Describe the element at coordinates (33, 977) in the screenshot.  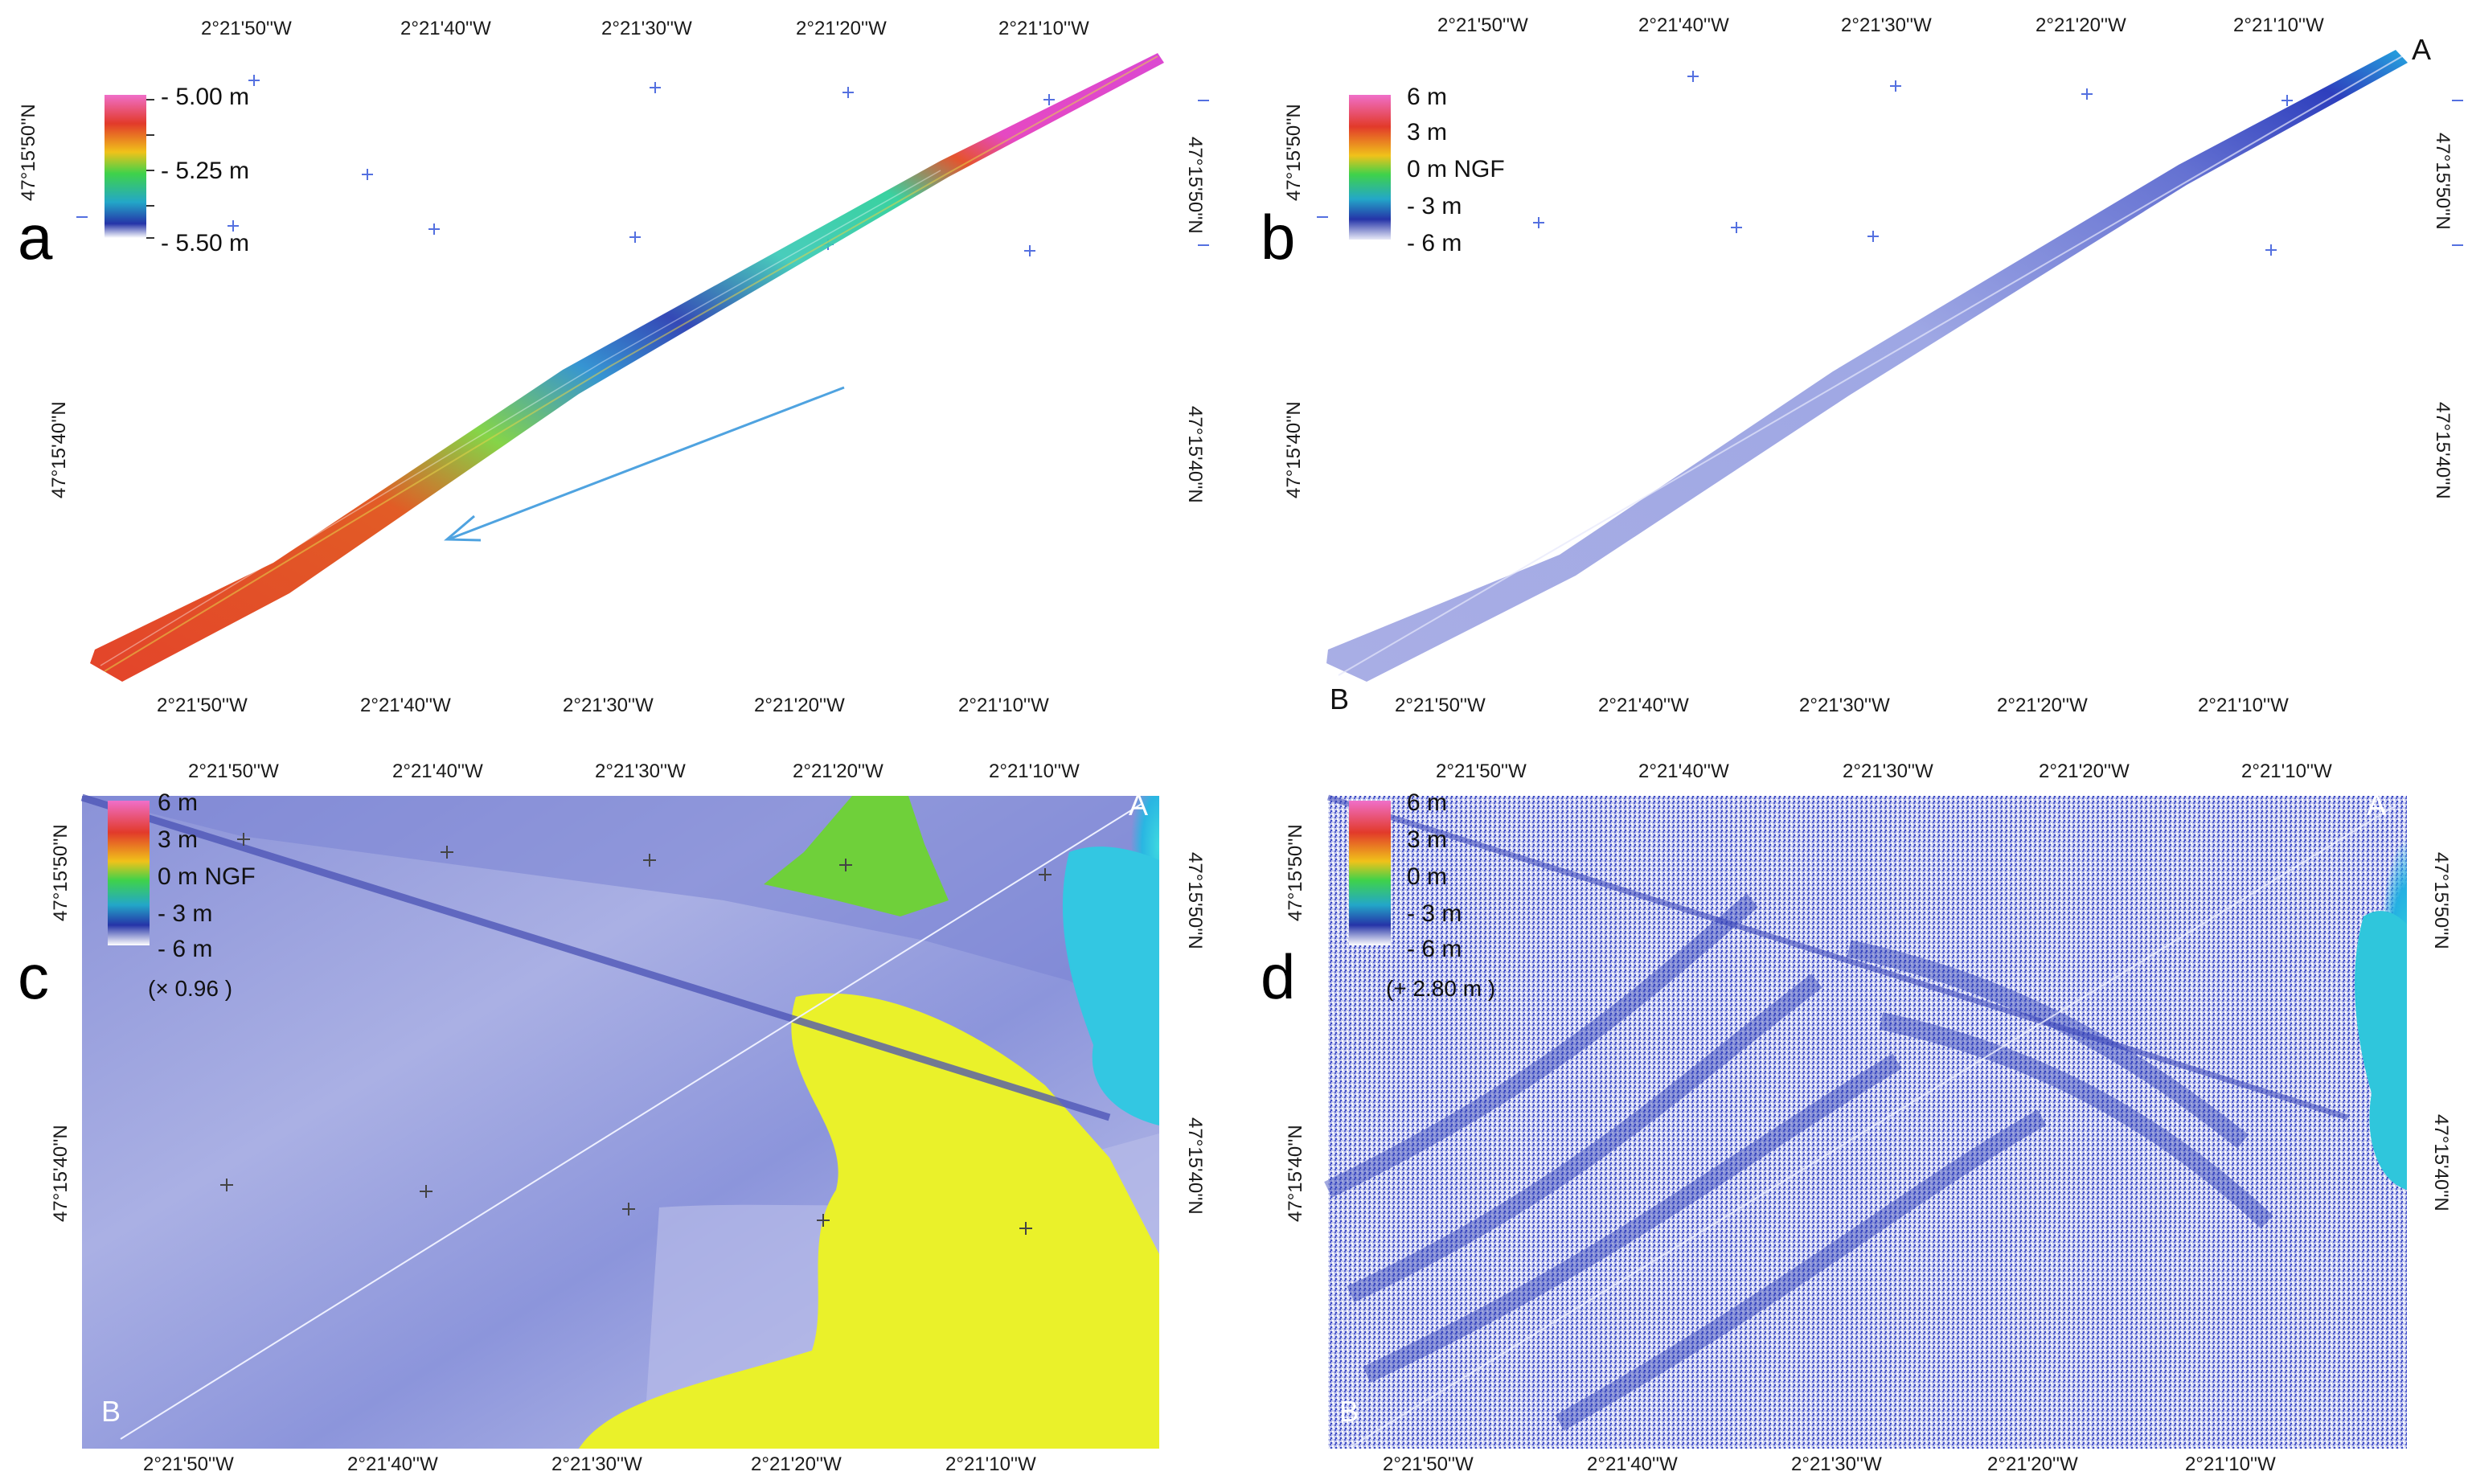
I see `panel-letter: c` at that location.